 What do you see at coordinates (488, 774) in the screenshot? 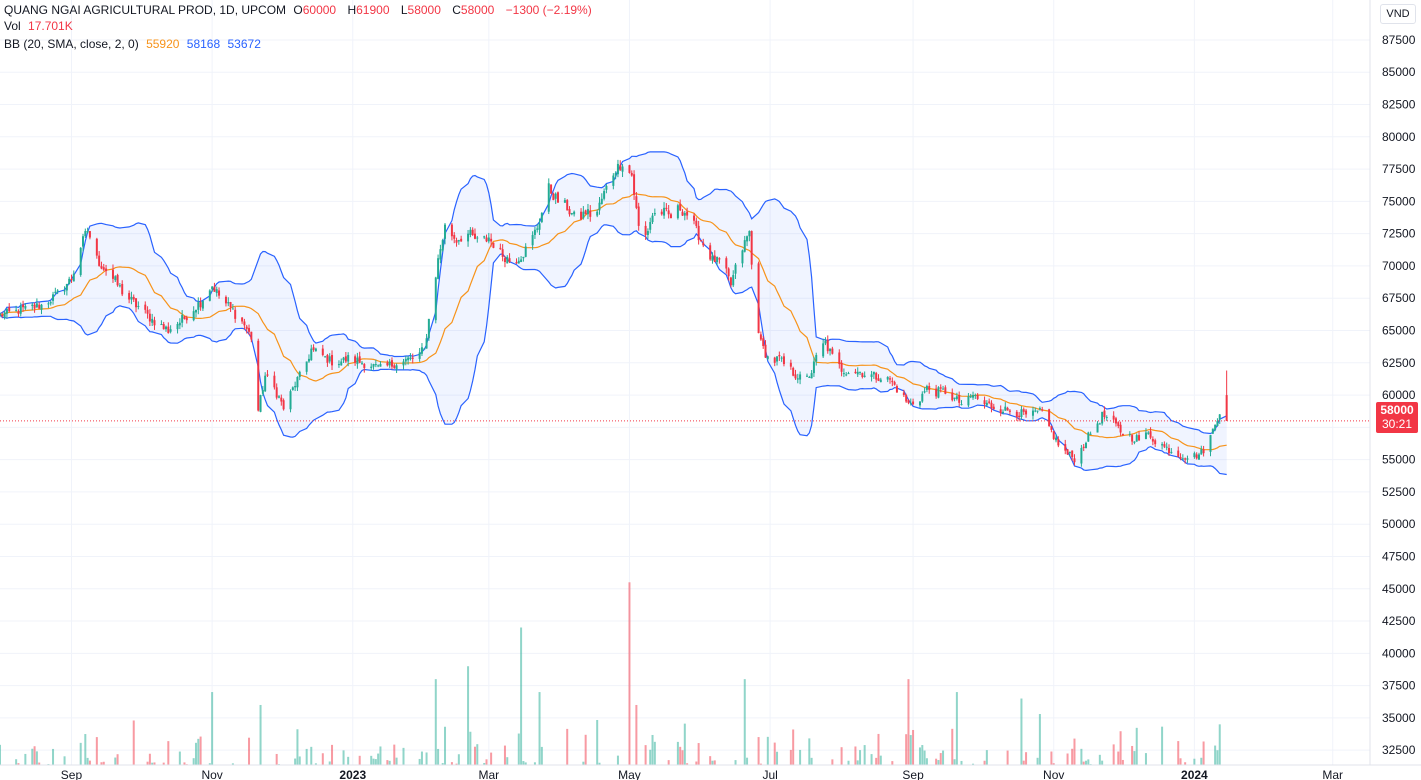
I see `time-axis-tick-label: Mar` at bounding box center [488, 774].